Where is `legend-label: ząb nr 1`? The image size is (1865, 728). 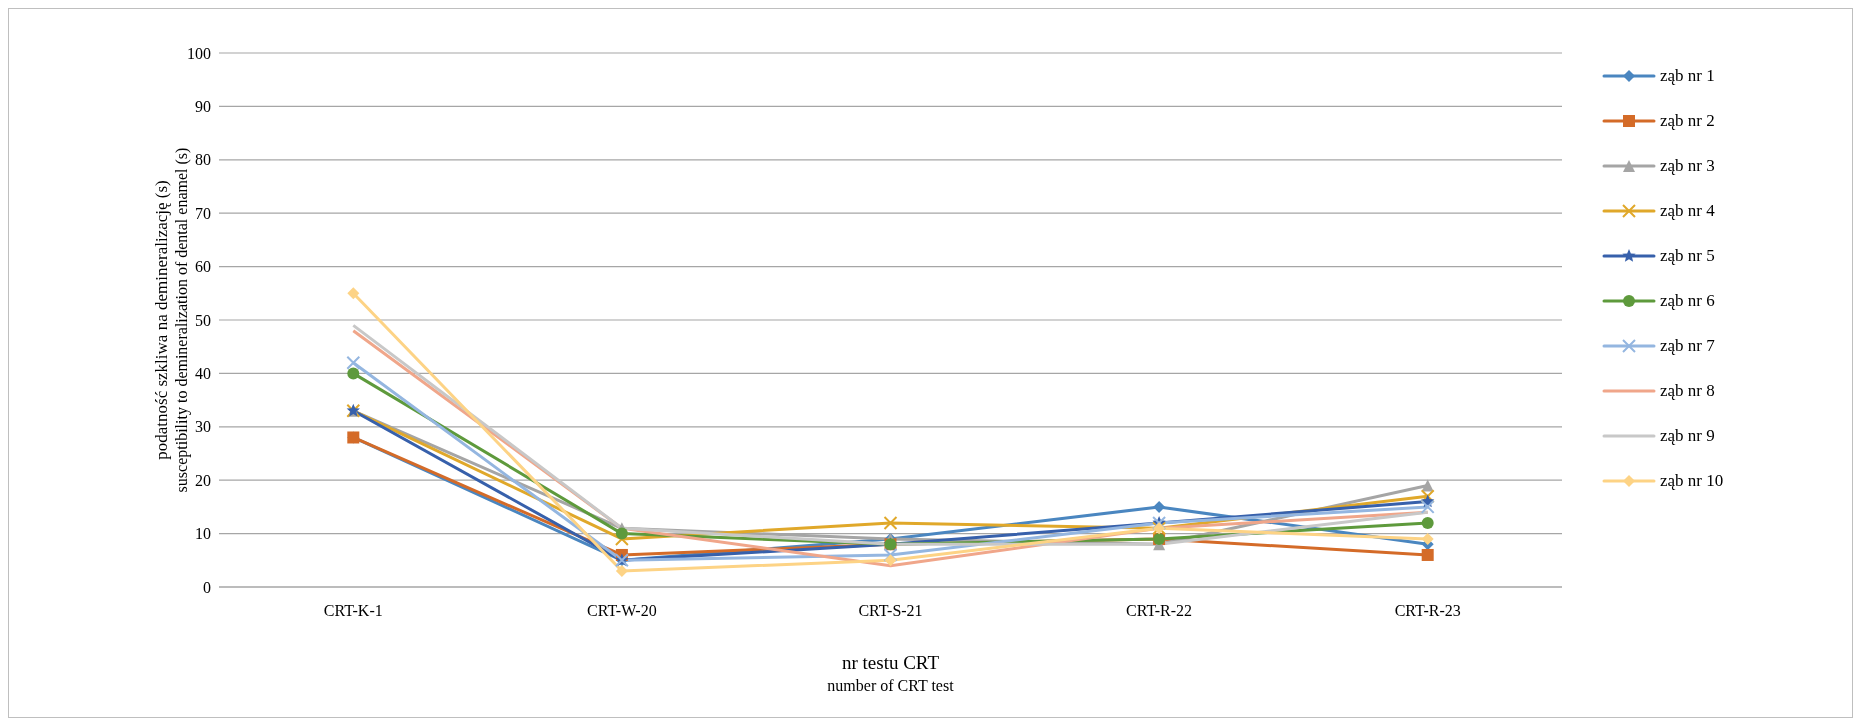 legend-label: ząb nr 1 is located at coordinates (1687, 75).